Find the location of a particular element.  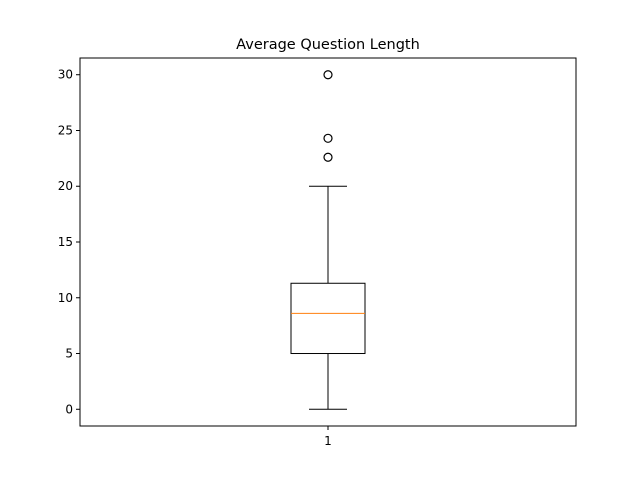

y-tick-label: 25 is located at coordinates (65, 130).